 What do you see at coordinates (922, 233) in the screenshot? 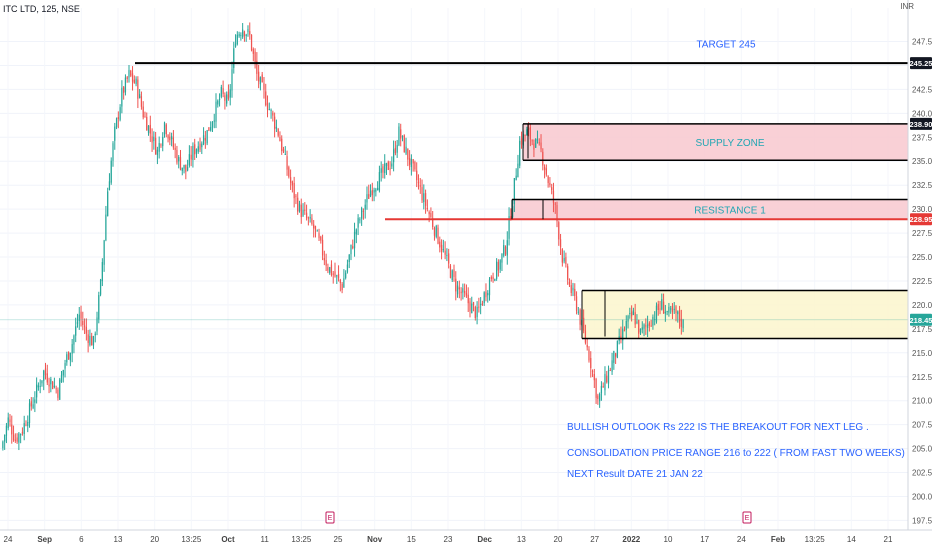
I see `y-tick-label: 227.50` at bounding box center [922, 233].